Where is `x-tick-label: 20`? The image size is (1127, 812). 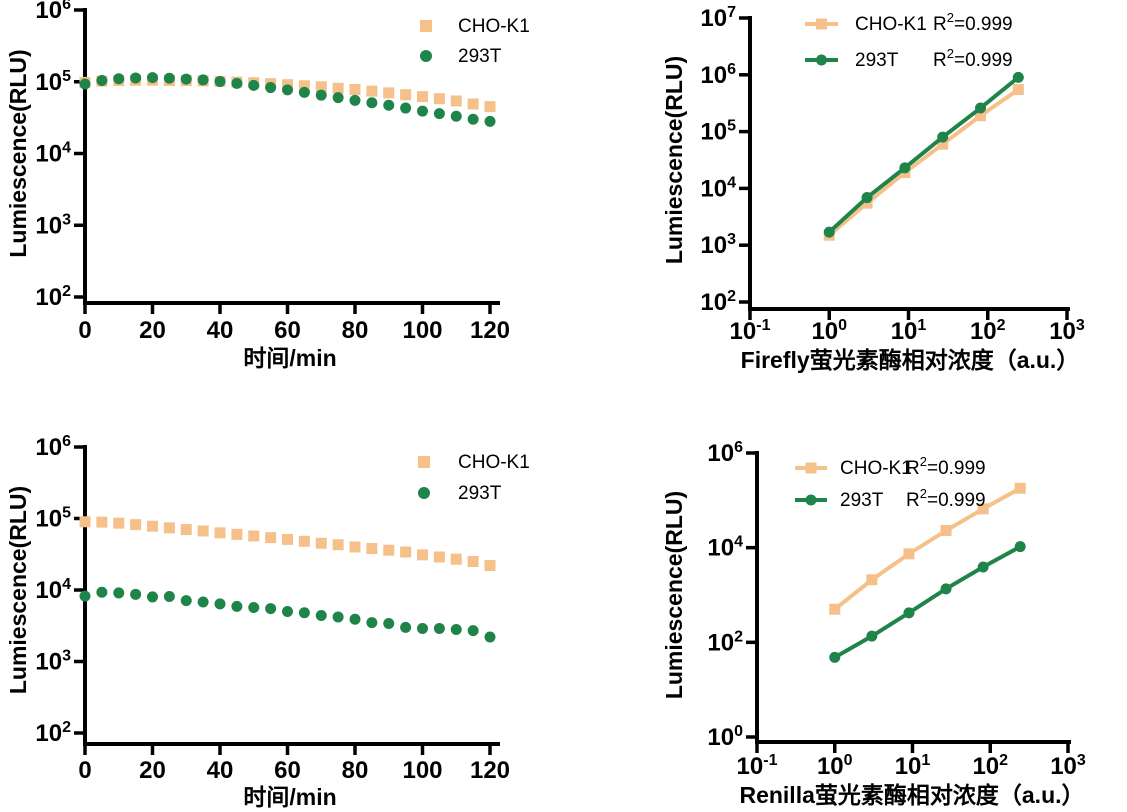
x-tick-label: 20 is located at coordinates (152, 330).